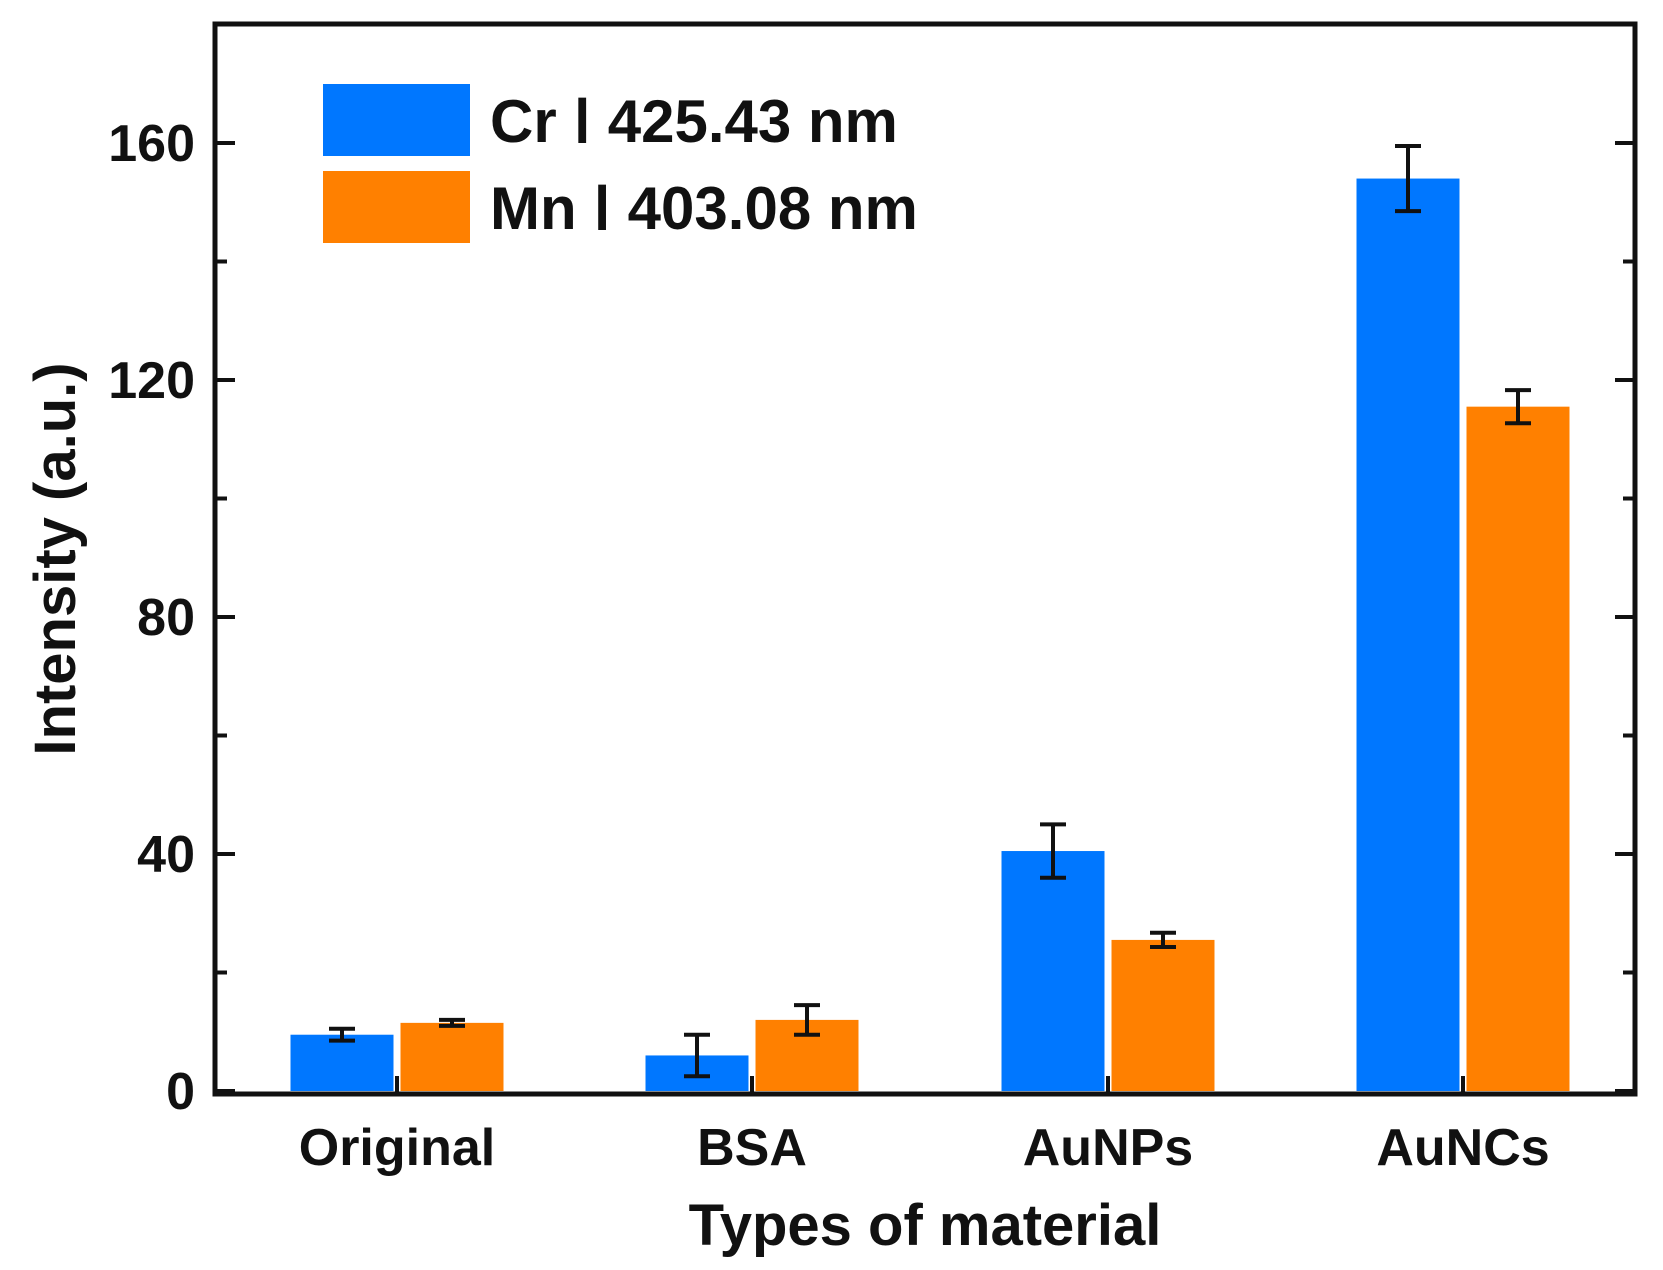 Image resolution: width=1663 pixels, height=1270 pixels. What do you see at coordinates (166, 618) in the screenshot?
I see `y-tick-label-80: 80` at bounding box center [166, 618].